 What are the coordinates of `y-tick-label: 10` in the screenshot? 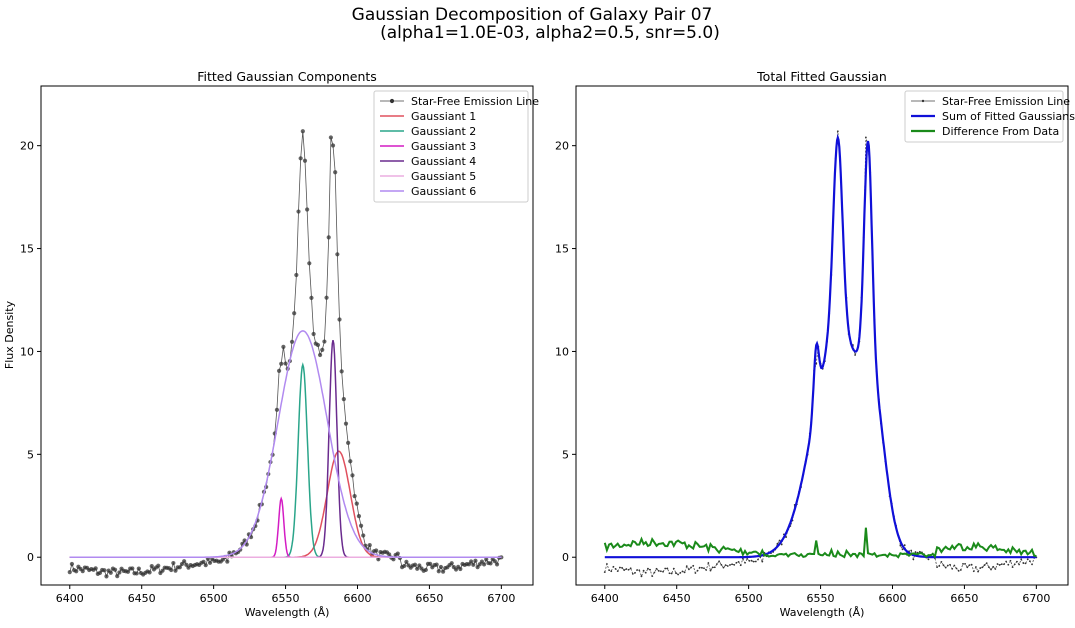 It's located at (562, 351).